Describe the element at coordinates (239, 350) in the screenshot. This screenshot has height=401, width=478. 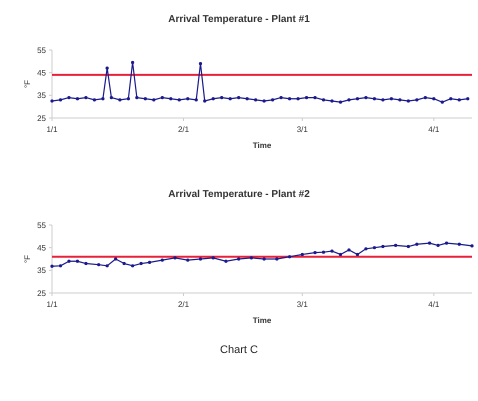
I see `text: Chart C` at that location.